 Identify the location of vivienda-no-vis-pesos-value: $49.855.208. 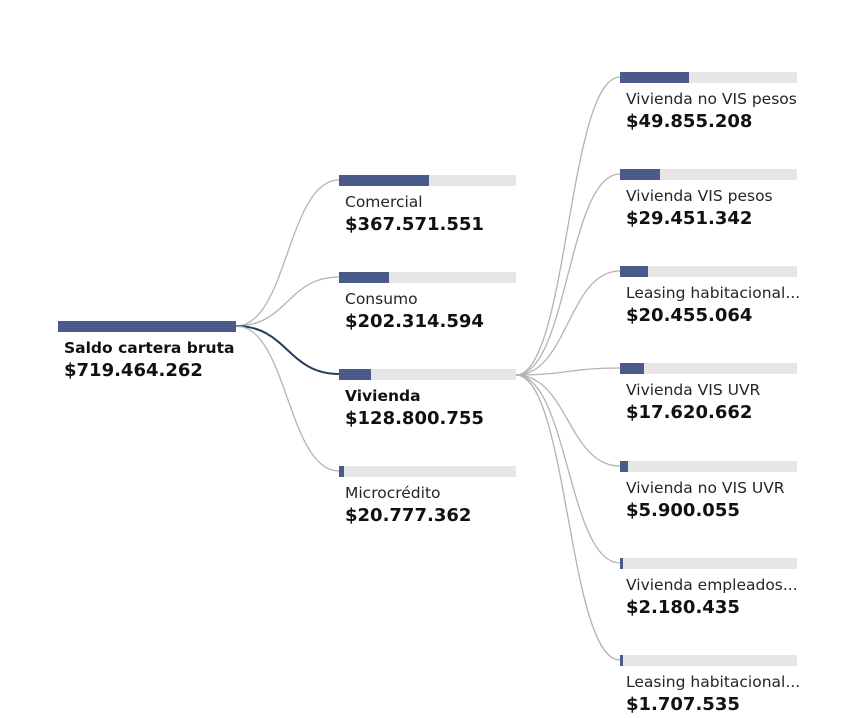
(689, 121).